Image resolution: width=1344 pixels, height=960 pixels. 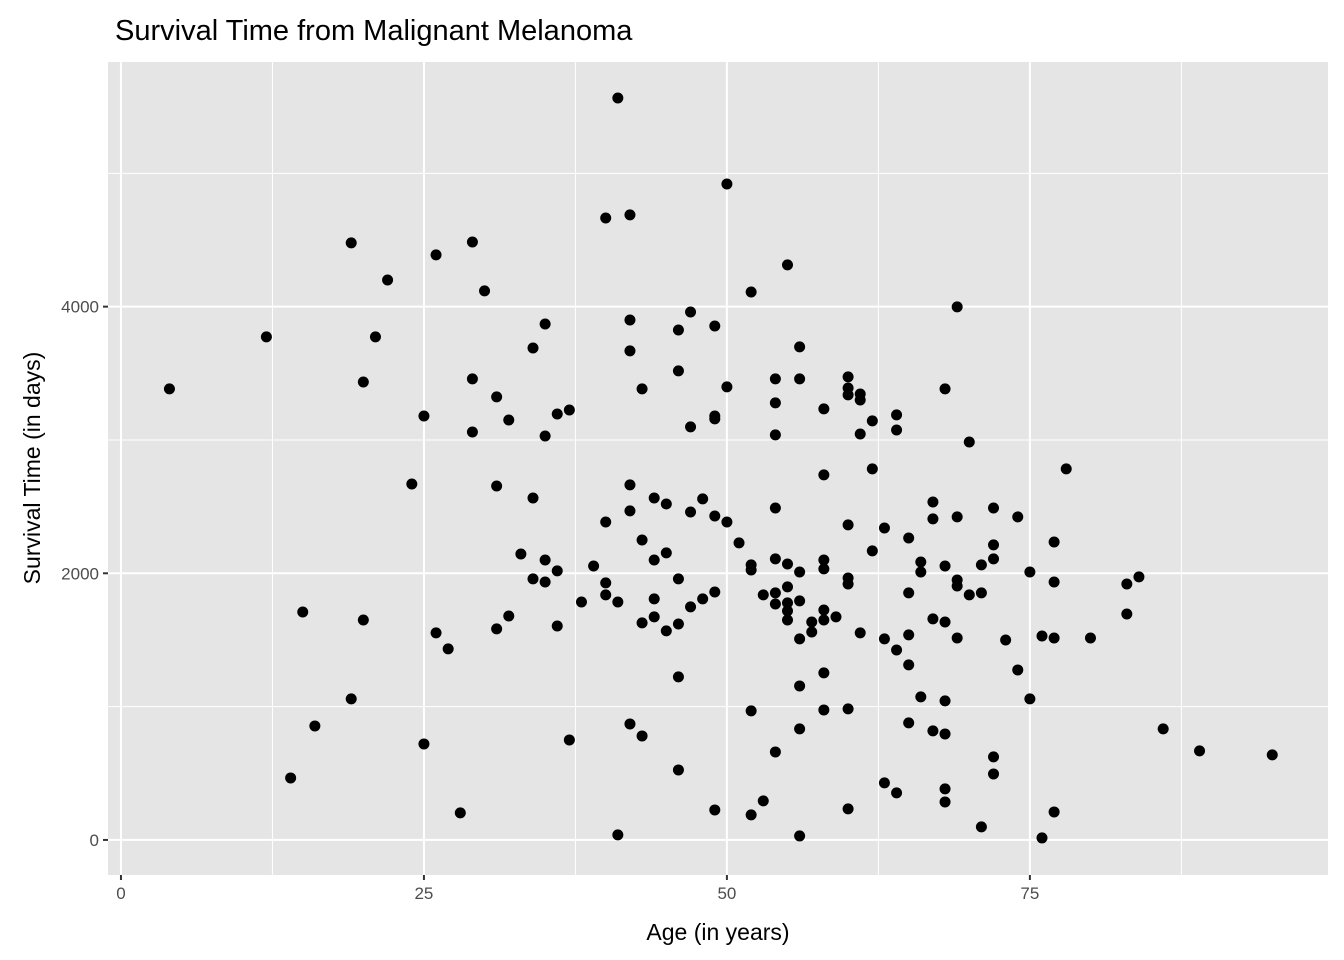 I want to click on x-tick-label: 0, so click(x=120, y=893).